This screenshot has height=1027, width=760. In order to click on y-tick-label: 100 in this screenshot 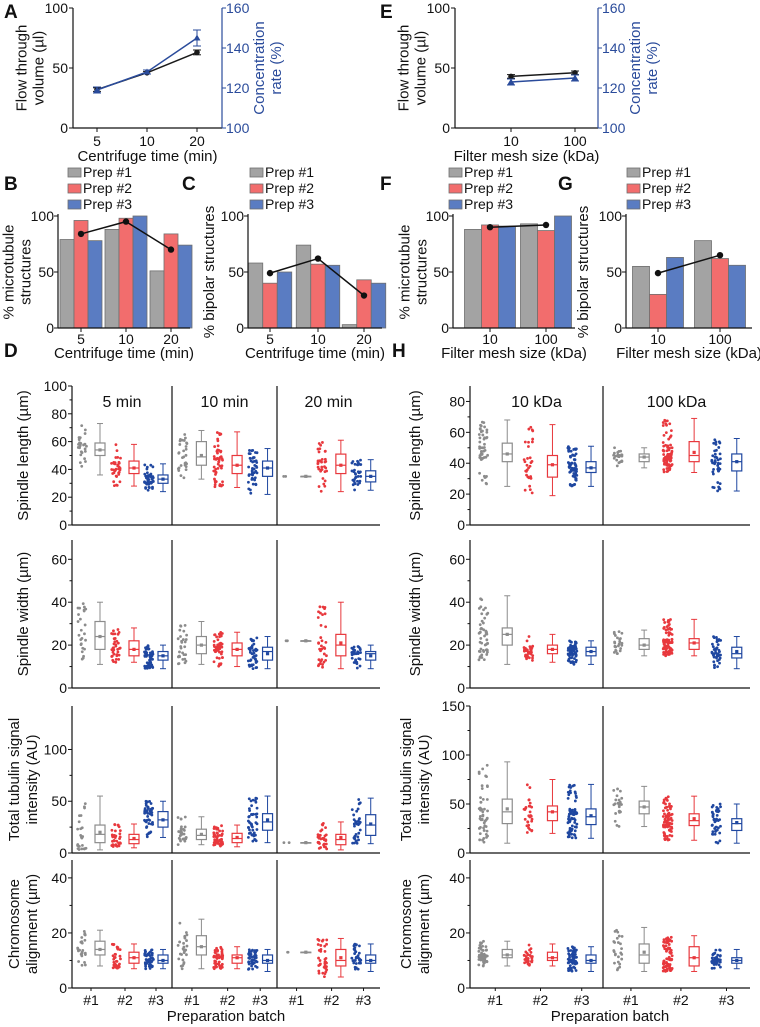, I will do `click(611, 216)`.